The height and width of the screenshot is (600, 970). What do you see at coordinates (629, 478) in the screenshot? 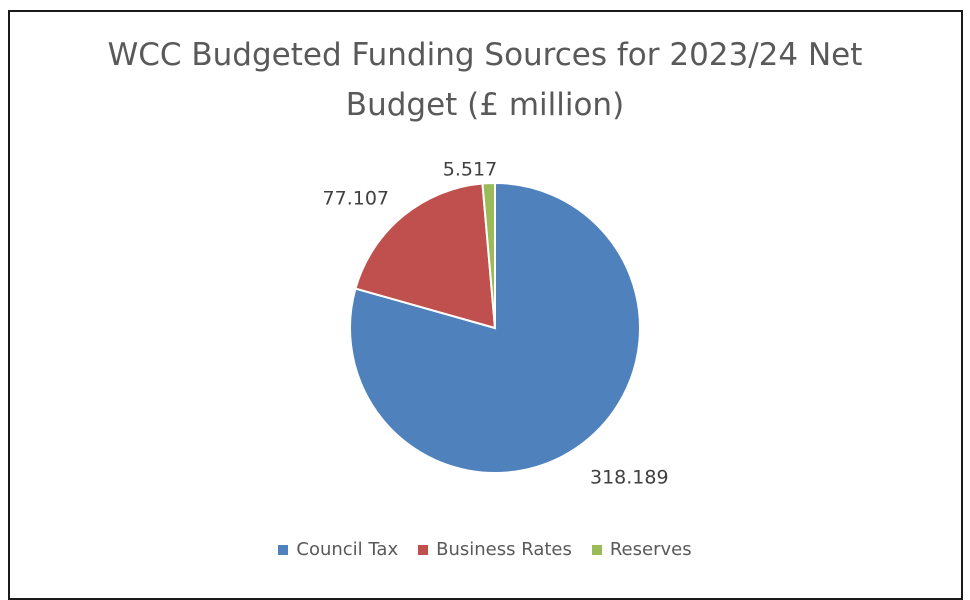
I see `data-label-council-tax: 318.189` at bounding box center [629, 478].